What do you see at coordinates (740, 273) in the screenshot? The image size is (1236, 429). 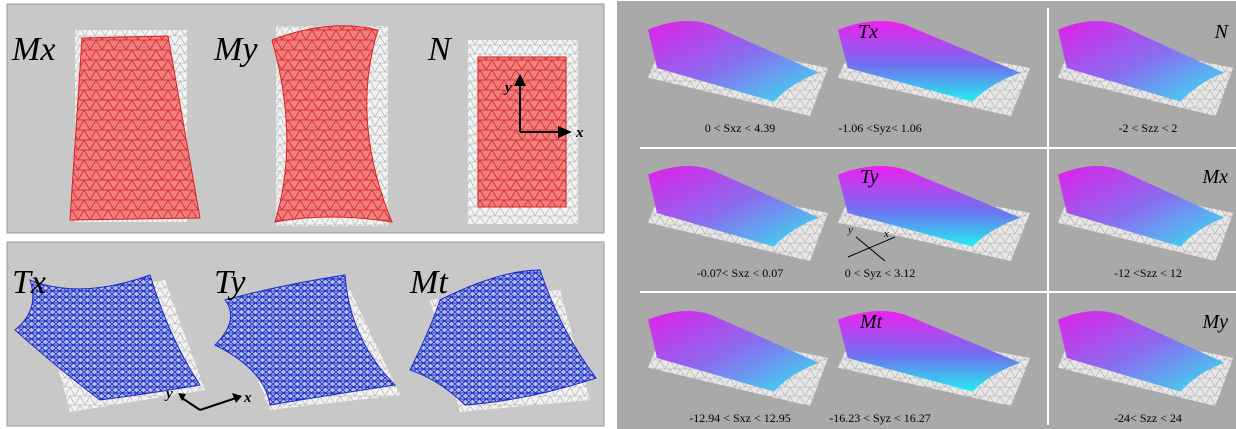 I see `caption: -0.07< Sxz < 0.07` at bounding box center [740, 273].